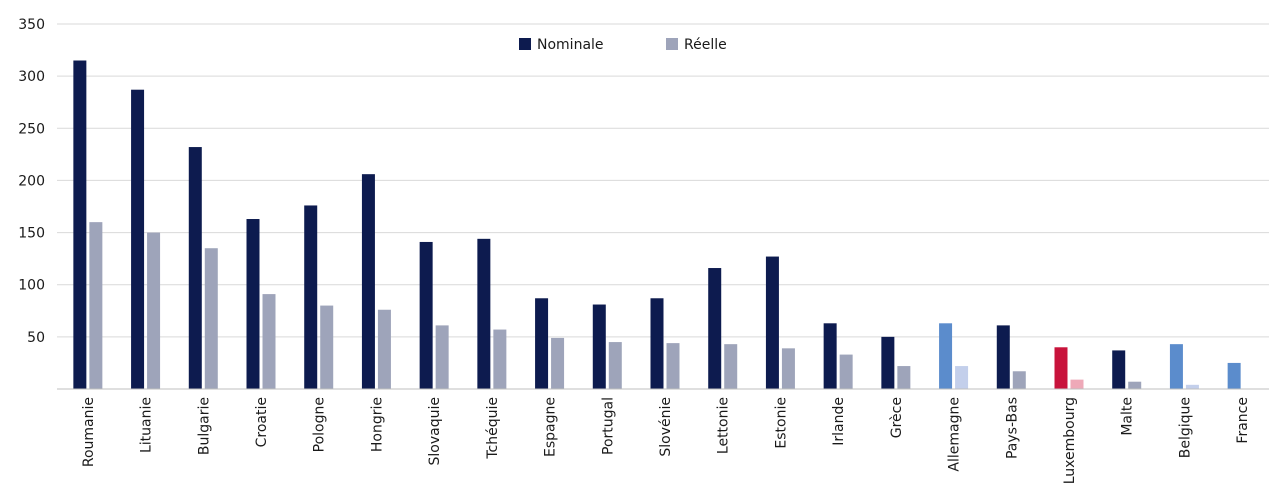 Image resolution: width=1269 pixels, height=500 pixels. I want to click on y-tick-label: 300, so click(31, 77).